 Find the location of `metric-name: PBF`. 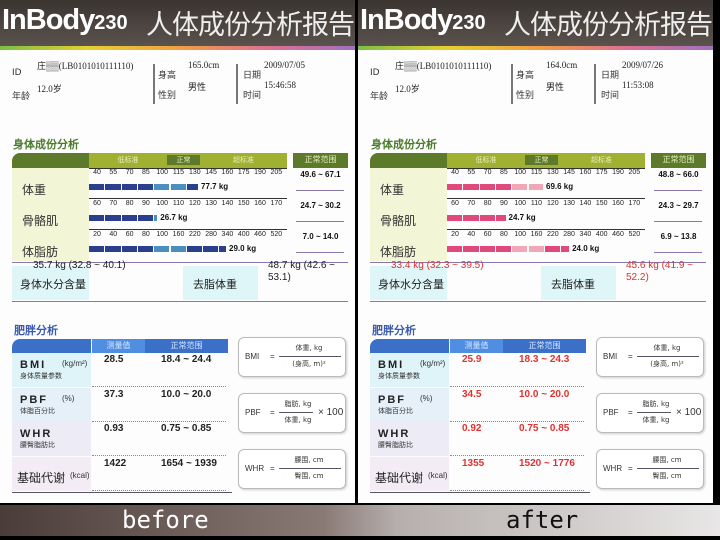

metric-name: PBF is located at coordinates (34, 399).